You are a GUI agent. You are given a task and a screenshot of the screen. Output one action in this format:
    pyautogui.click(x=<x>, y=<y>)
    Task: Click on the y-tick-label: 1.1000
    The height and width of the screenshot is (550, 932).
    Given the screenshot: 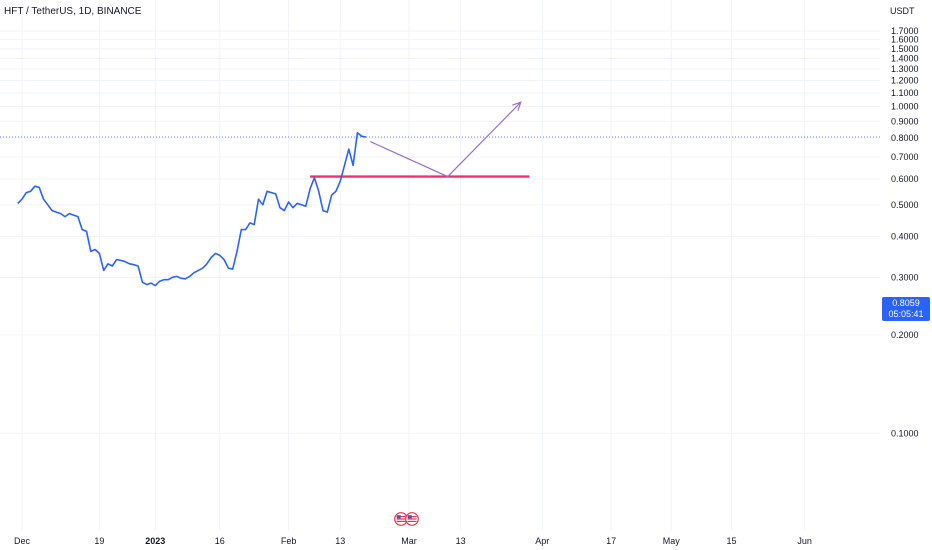 What is the action you would take?
    pyautogui.click(x=905, y=93)
    